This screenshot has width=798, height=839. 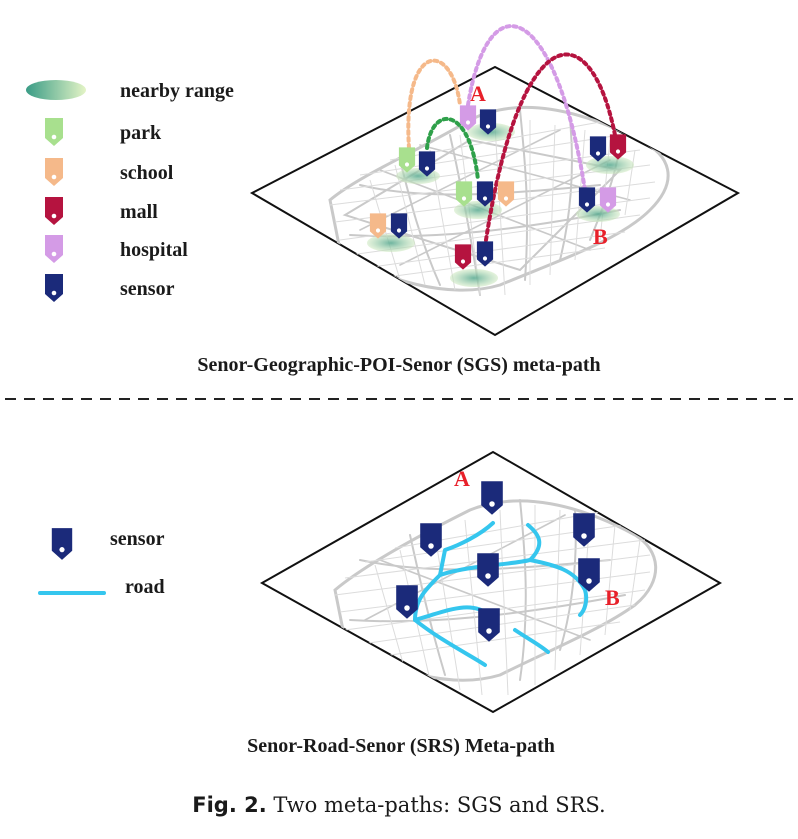 I want to click on figure-caption: Fig. 2. Two meta-paths: SGS and SRS., so click(x=399, y=805).